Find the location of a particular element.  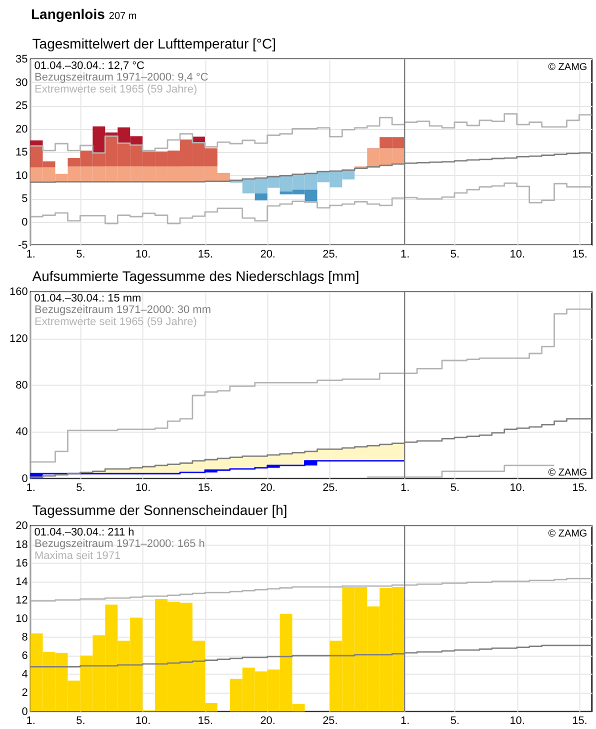

y-tick-label: 160 is located at coordinates (18, 292).